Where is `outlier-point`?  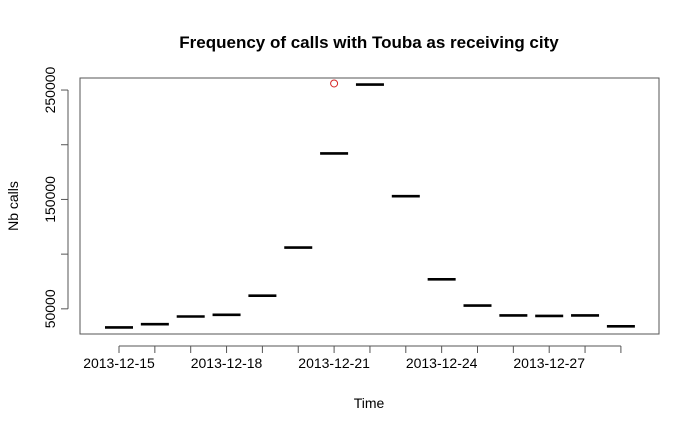 outlier-point is located at coordinates (334, 83).